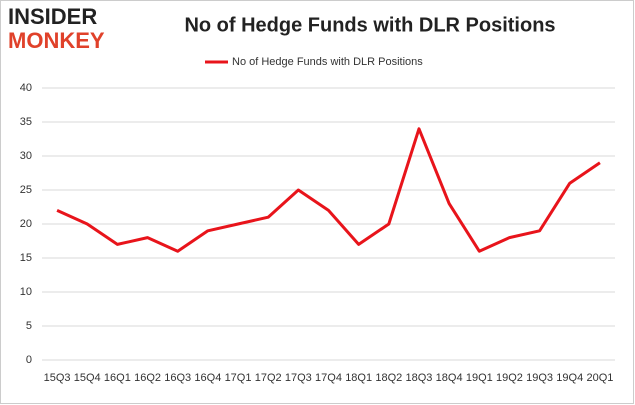 This screenshot has height=405, width=635. What do you see at coordinates (26, 156) in the screenshot?
I see `y-tick-label: 30` at bounding box center [26, 156].